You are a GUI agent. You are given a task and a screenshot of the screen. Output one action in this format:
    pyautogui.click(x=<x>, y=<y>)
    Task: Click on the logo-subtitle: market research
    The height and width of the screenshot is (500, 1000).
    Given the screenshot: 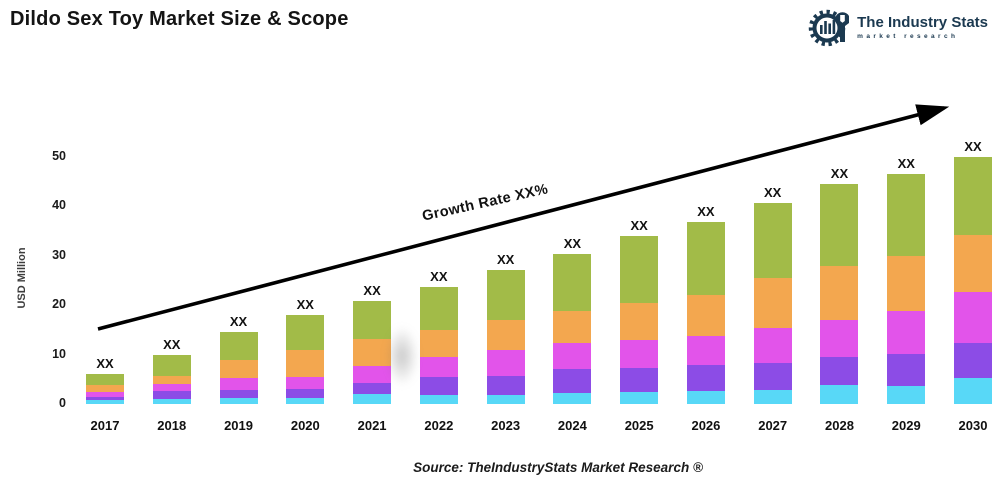 What is the action you would take?
    pyautogui.click(x=908, y=36)
    